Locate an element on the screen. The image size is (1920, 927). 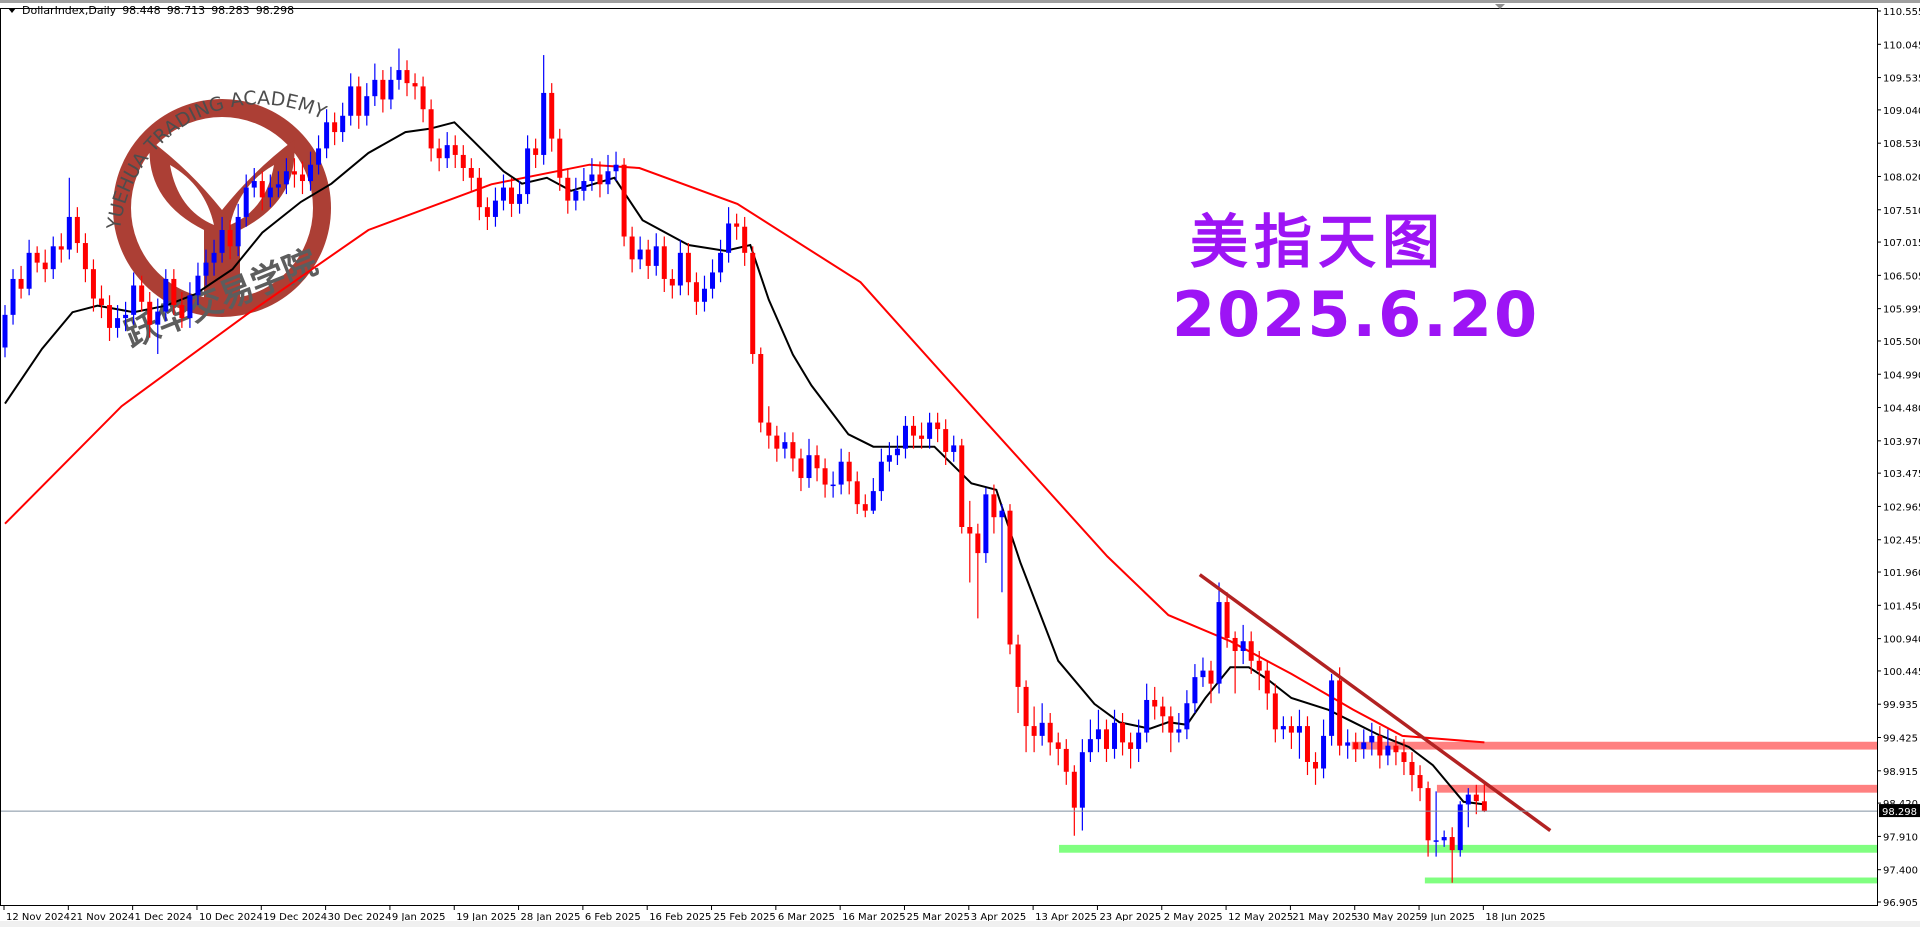
date-tick-label: 12 Nov 2024 is located at coordinates (38, 917).